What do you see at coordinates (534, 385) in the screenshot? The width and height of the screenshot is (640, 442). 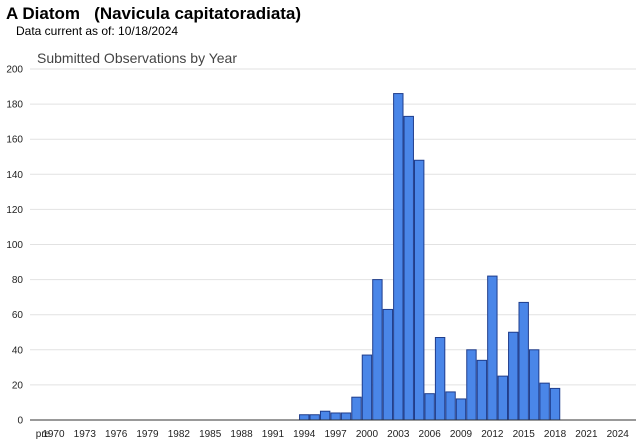 I see `bar-2016` at bounding box center [534, 385].